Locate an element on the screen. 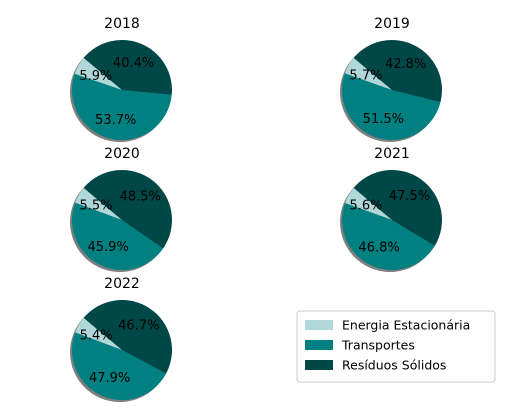  percent-label-energia-estacionaria: 5.5% is located at coordinates (96, 205).